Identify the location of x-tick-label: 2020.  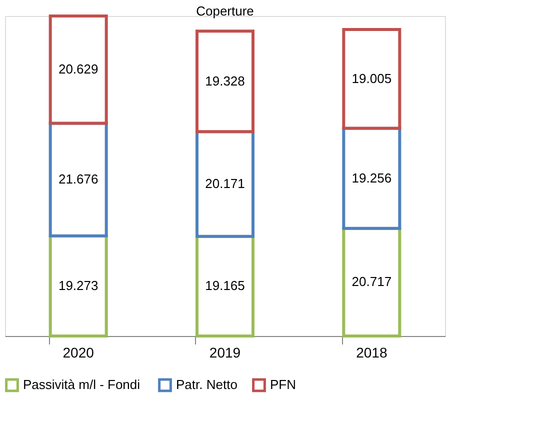
(78, 352).